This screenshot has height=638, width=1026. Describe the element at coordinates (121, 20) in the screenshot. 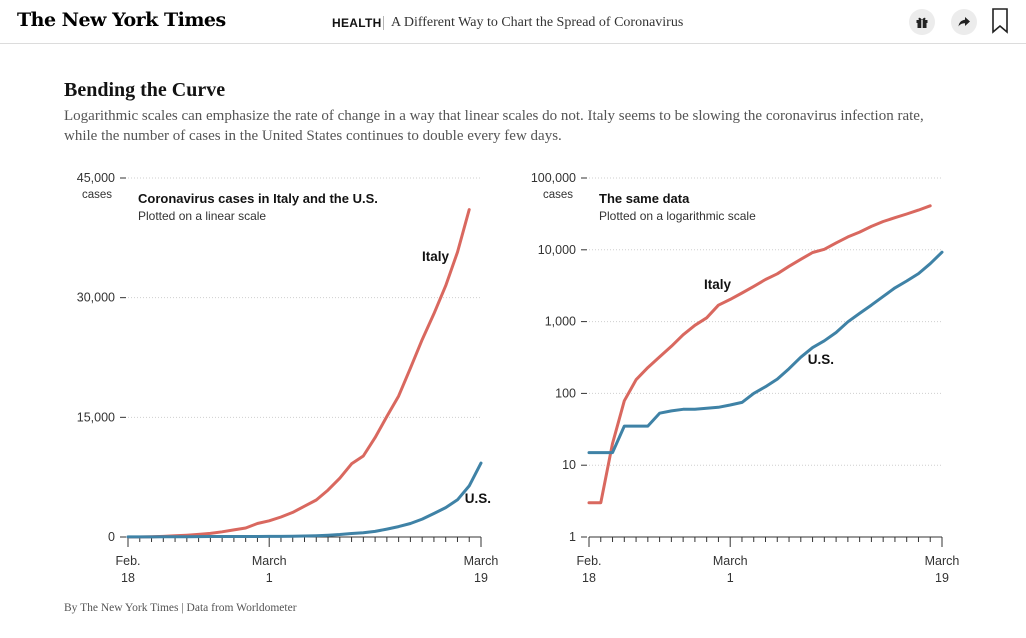

I see `nyt-logo: The New York Times` at that location.